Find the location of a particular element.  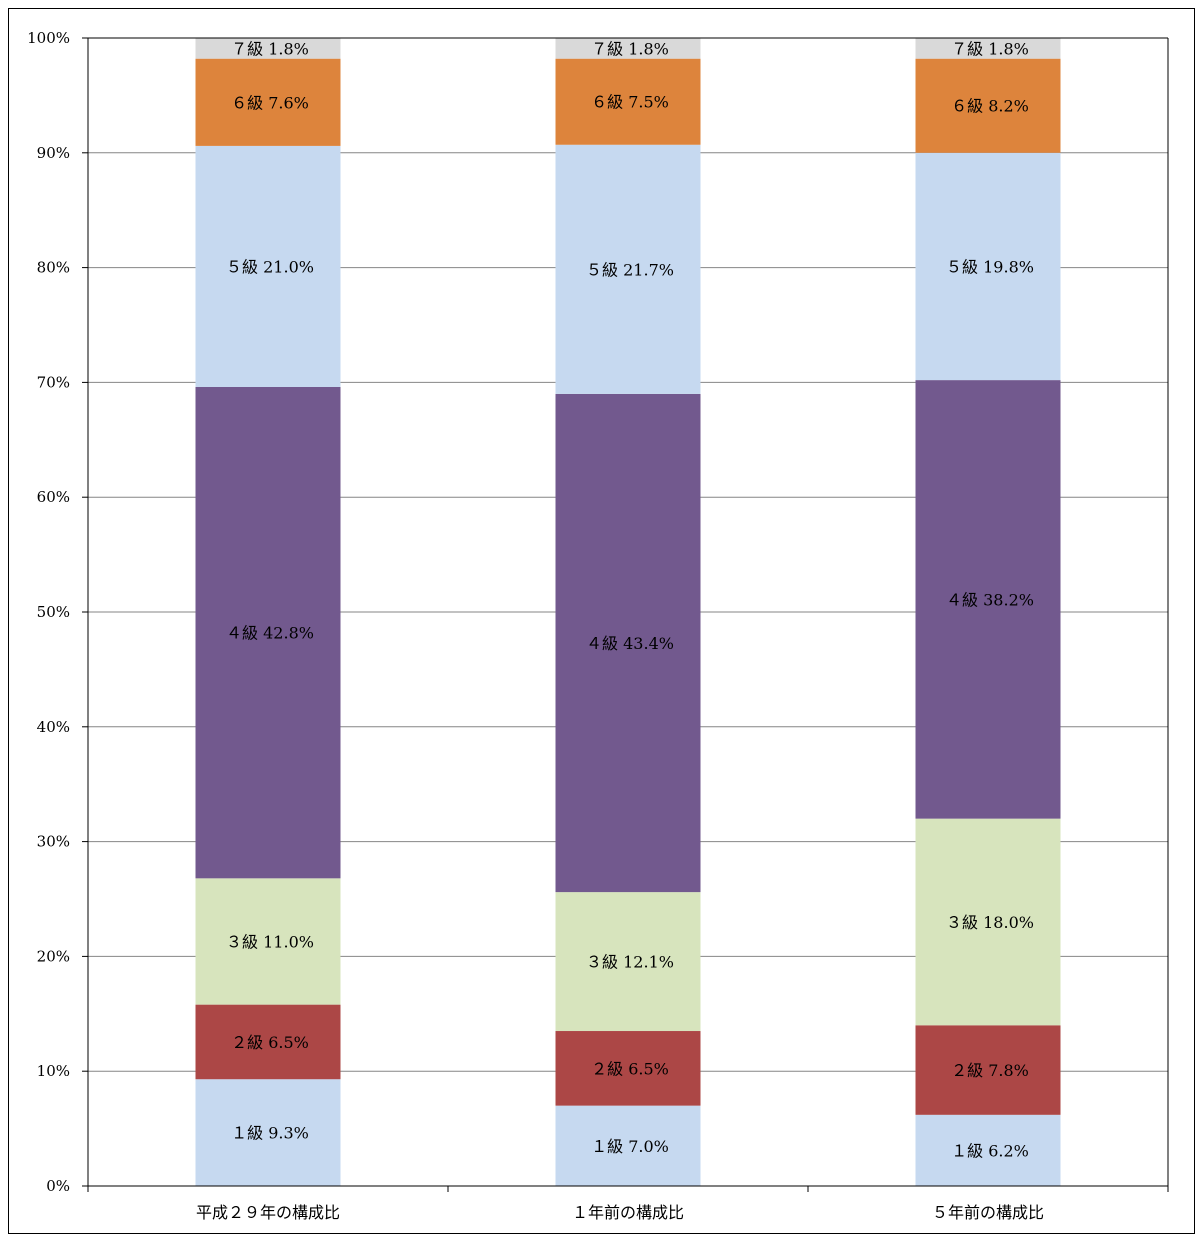

y-tick-label: 50% is located at coordinates (53, 612).